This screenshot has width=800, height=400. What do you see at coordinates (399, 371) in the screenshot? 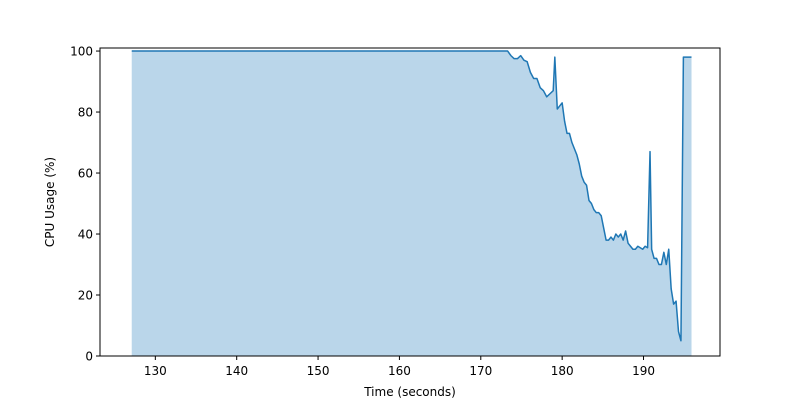
I see `x-tick-label: 160` at bounding box center [399, 371].